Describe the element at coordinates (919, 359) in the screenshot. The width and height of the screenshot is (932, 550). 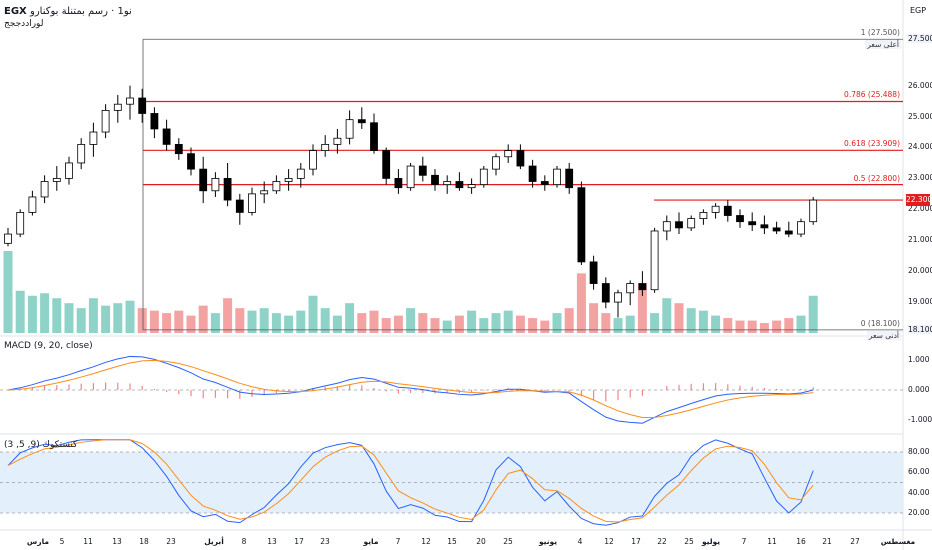
I see `macd-tick: 1.000` at that location.